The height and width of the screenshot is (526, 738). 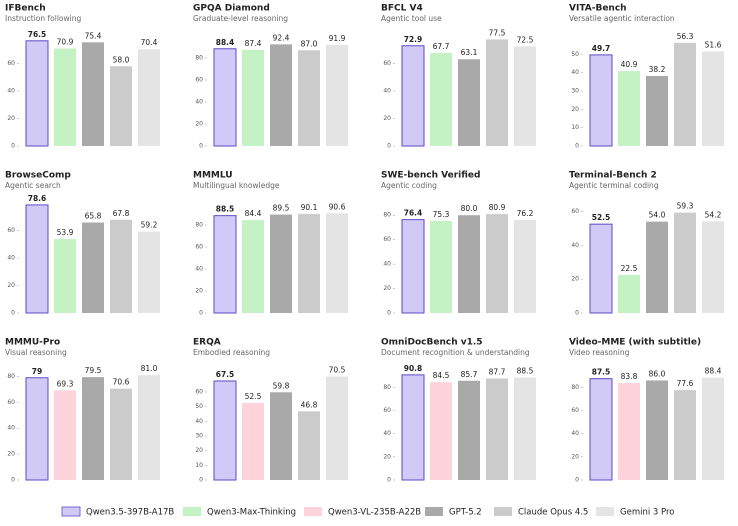 What do you see at coordinates (629, 64) in the screenshot?
I see `value-label: 40.9` at bounding box center [629, 64].